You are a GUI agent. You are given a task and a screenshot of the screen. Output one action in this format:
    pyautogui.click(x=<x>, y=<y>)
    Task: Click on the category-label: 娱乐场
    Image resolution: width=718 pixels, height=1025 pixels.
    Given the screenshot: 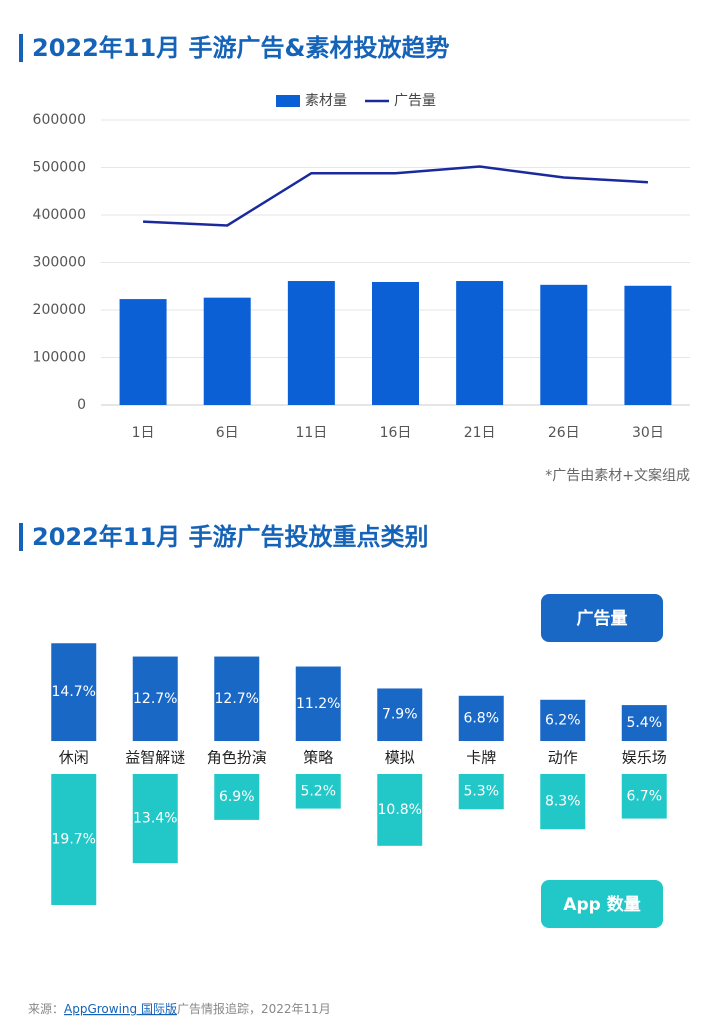 What is the action you would take?
    pyautogui.click(x=644, y=758)
    